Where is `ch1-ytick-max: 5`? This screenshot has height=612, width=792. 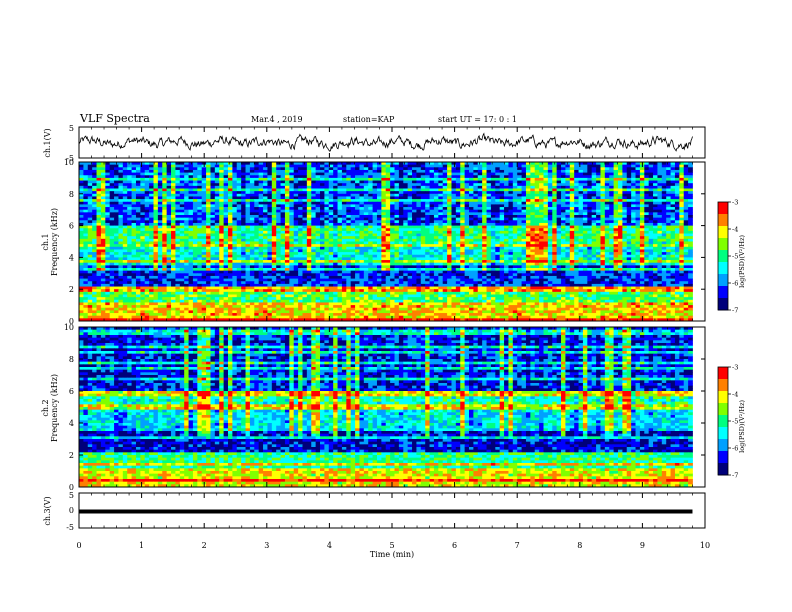
ch1-ytick-max: 5 is located at coordinates (71, 128).